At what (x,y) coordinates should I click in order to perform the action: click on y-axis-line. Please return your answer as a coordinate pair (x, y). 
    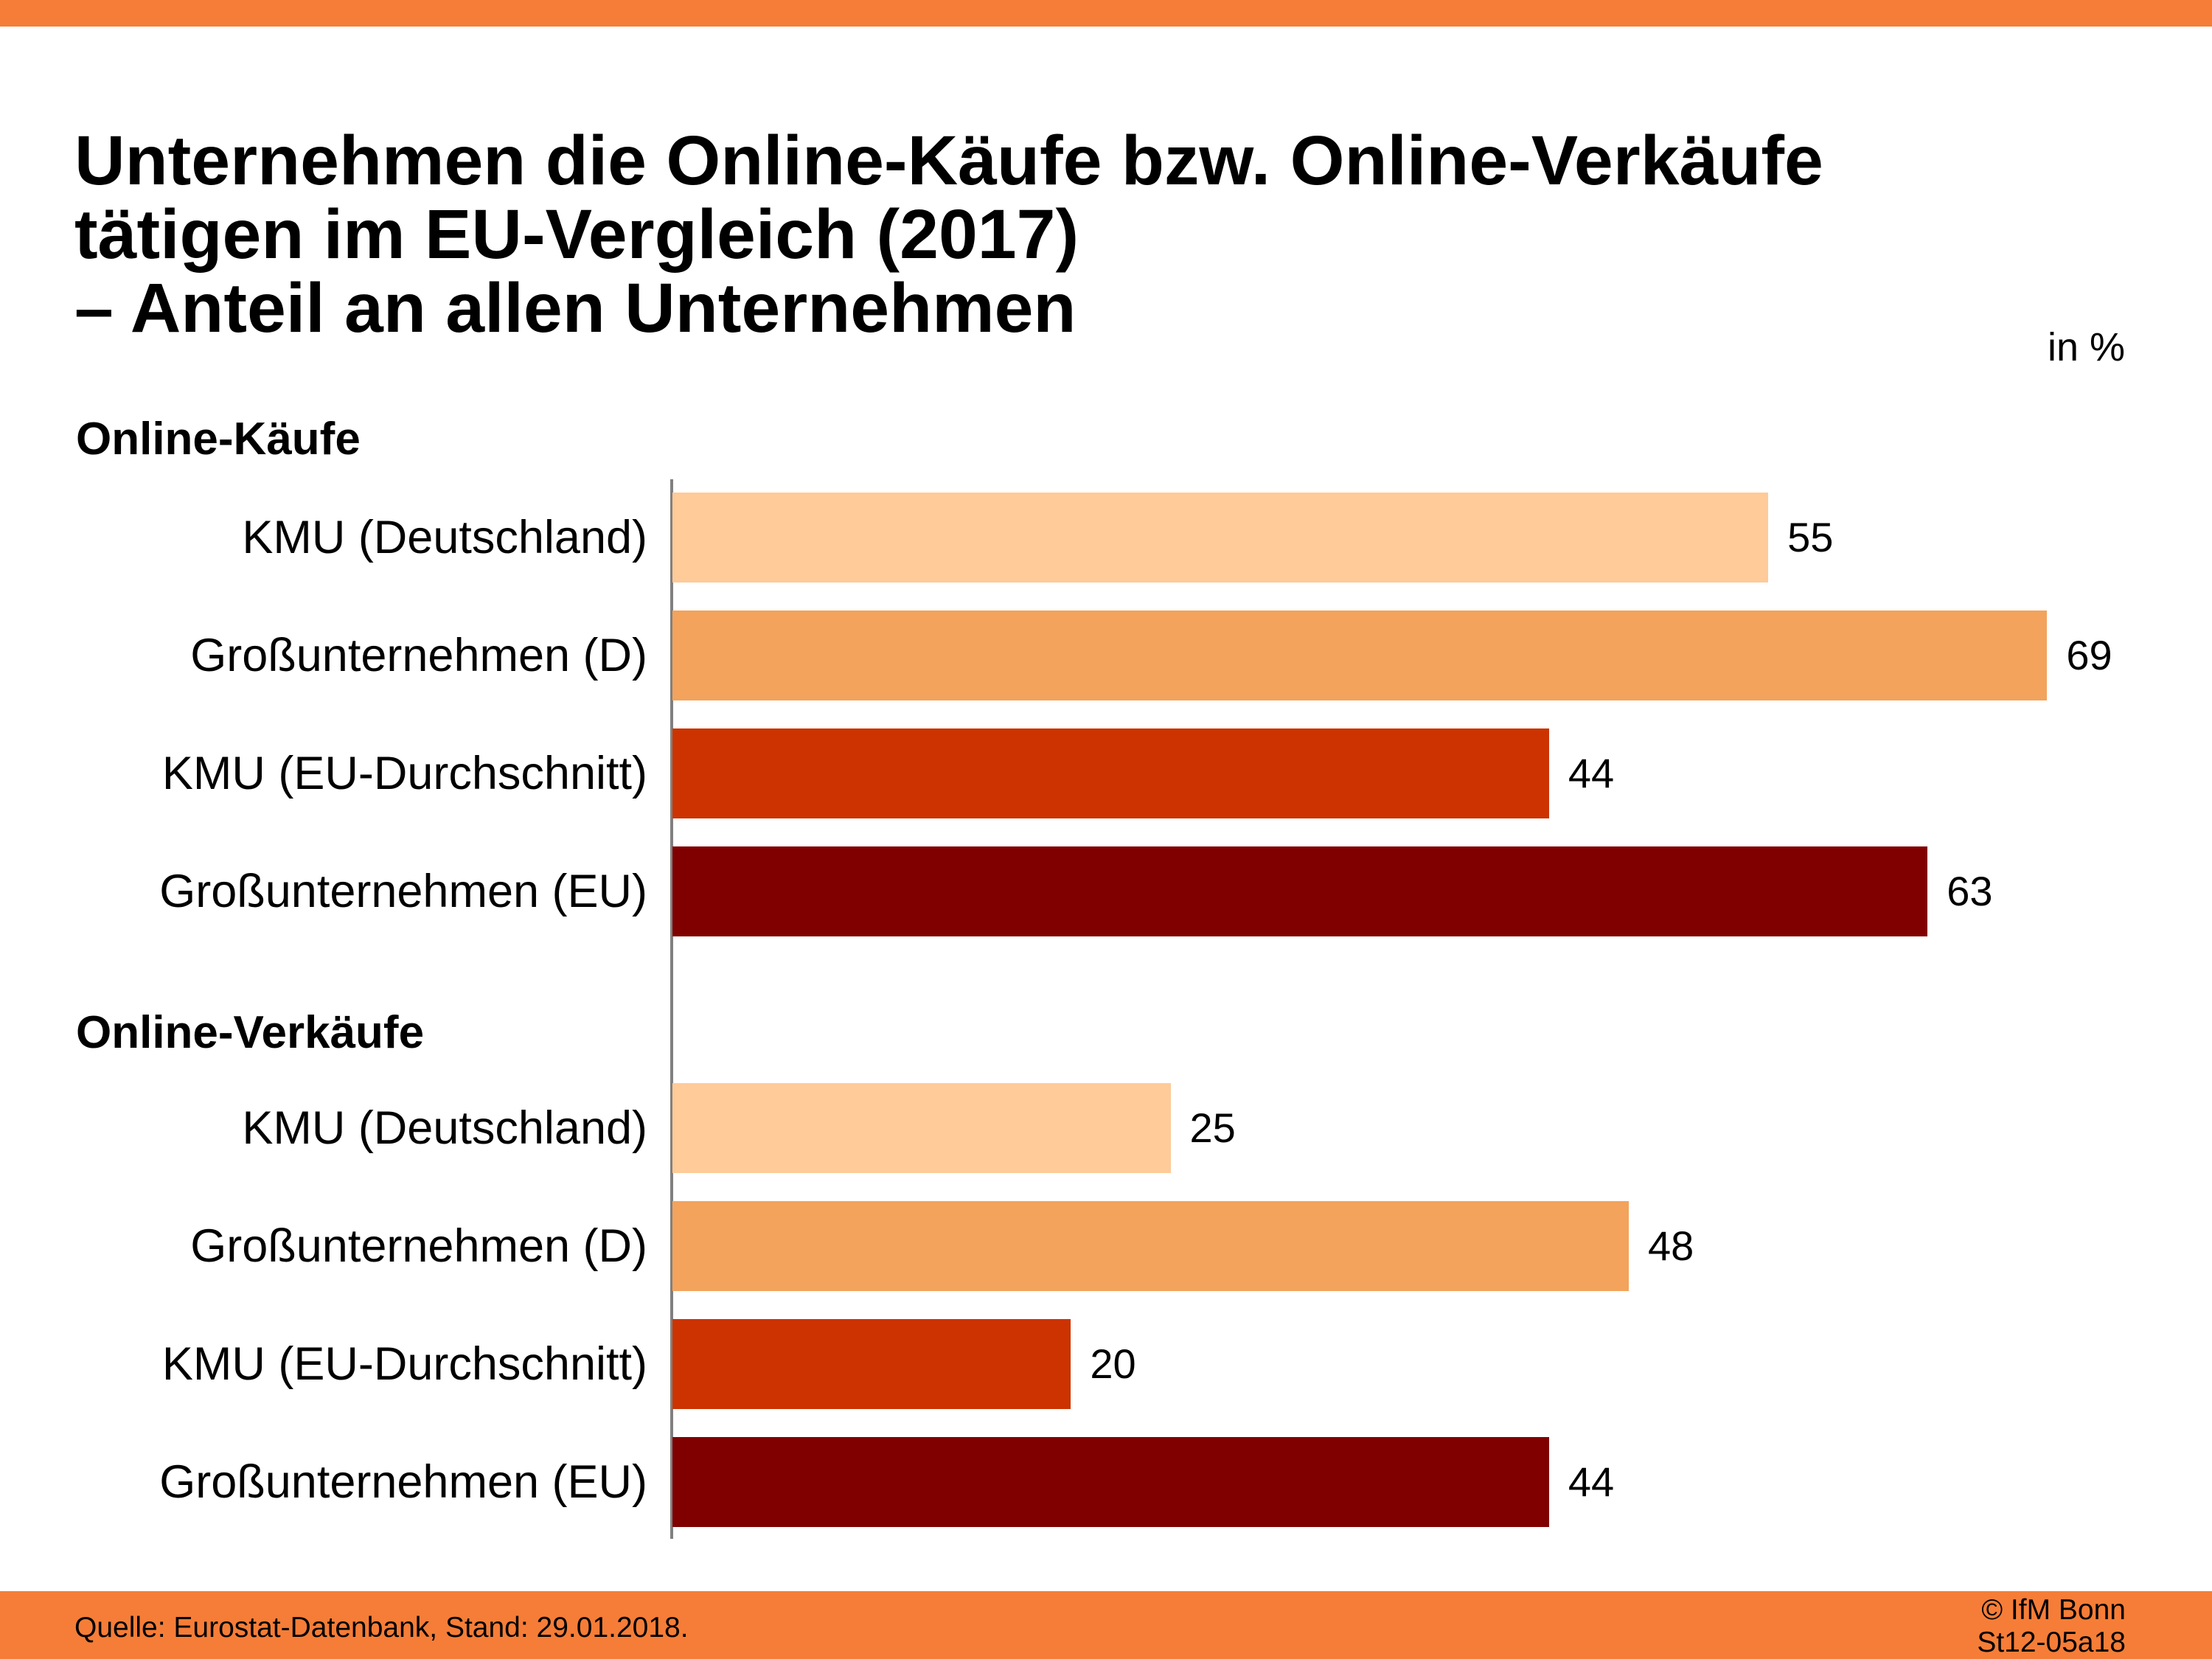
    Looking at the image, I should click on (671, 1009).